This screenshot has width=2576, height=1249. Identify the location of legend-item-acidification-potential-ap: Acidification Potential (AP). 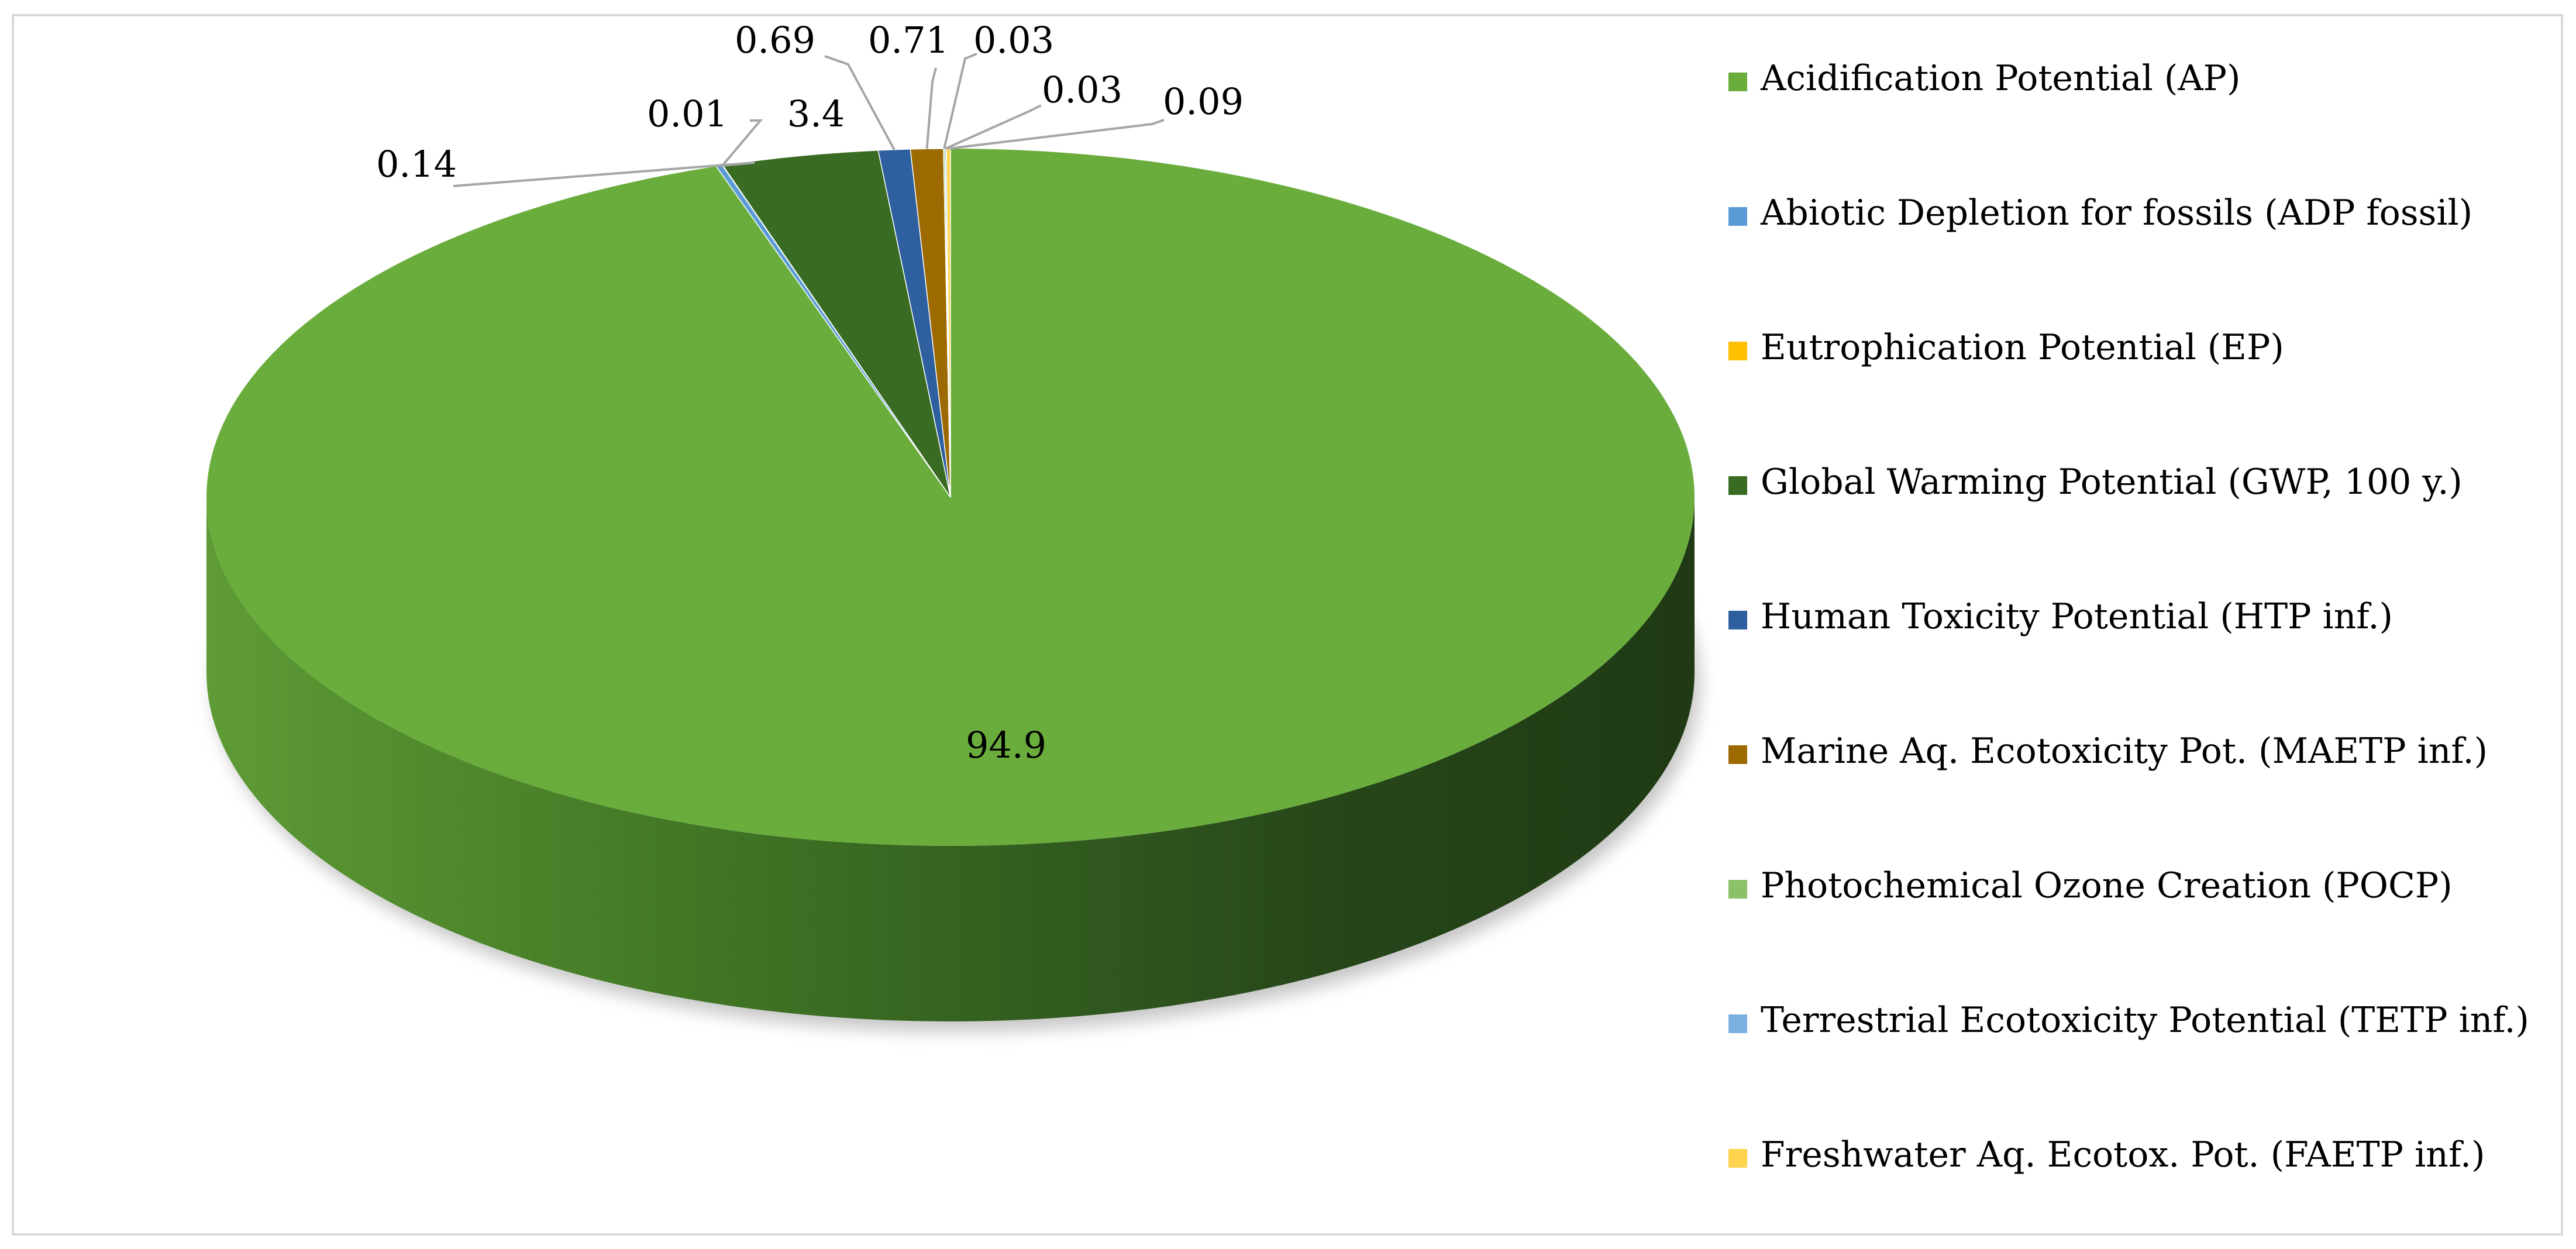
(1984, 79).